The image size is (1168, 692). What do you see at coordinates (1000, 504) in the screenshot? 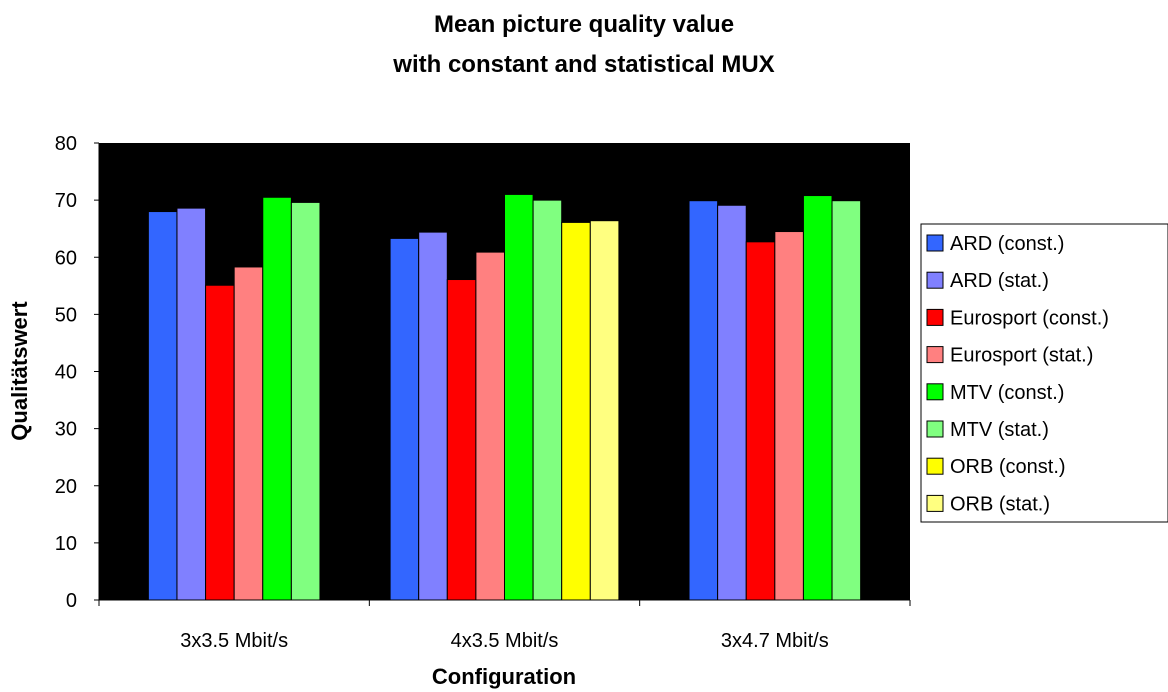
I see `legend-label: ORB (stat.)` at bounding box center [1000, 504].